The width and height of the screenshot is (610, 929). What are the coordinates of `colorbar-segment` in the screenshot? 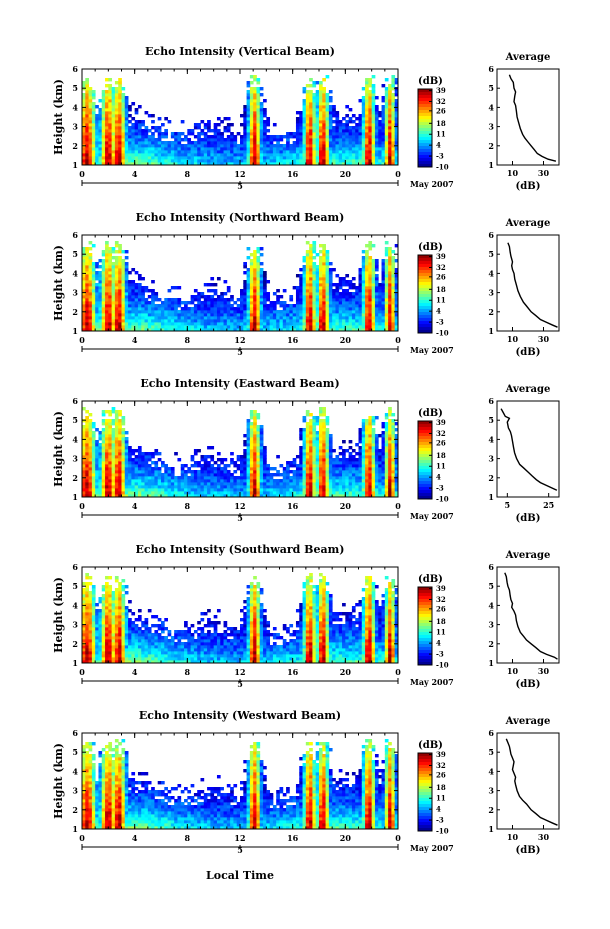 It's located at (425, 154).